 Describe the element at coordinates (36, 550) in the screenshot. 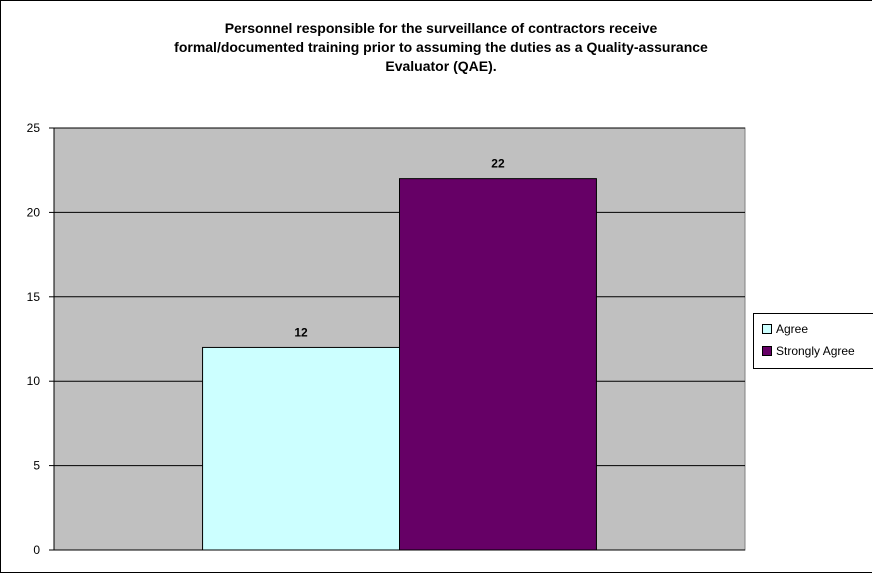

I see `y-tick-label: 0` at that location.